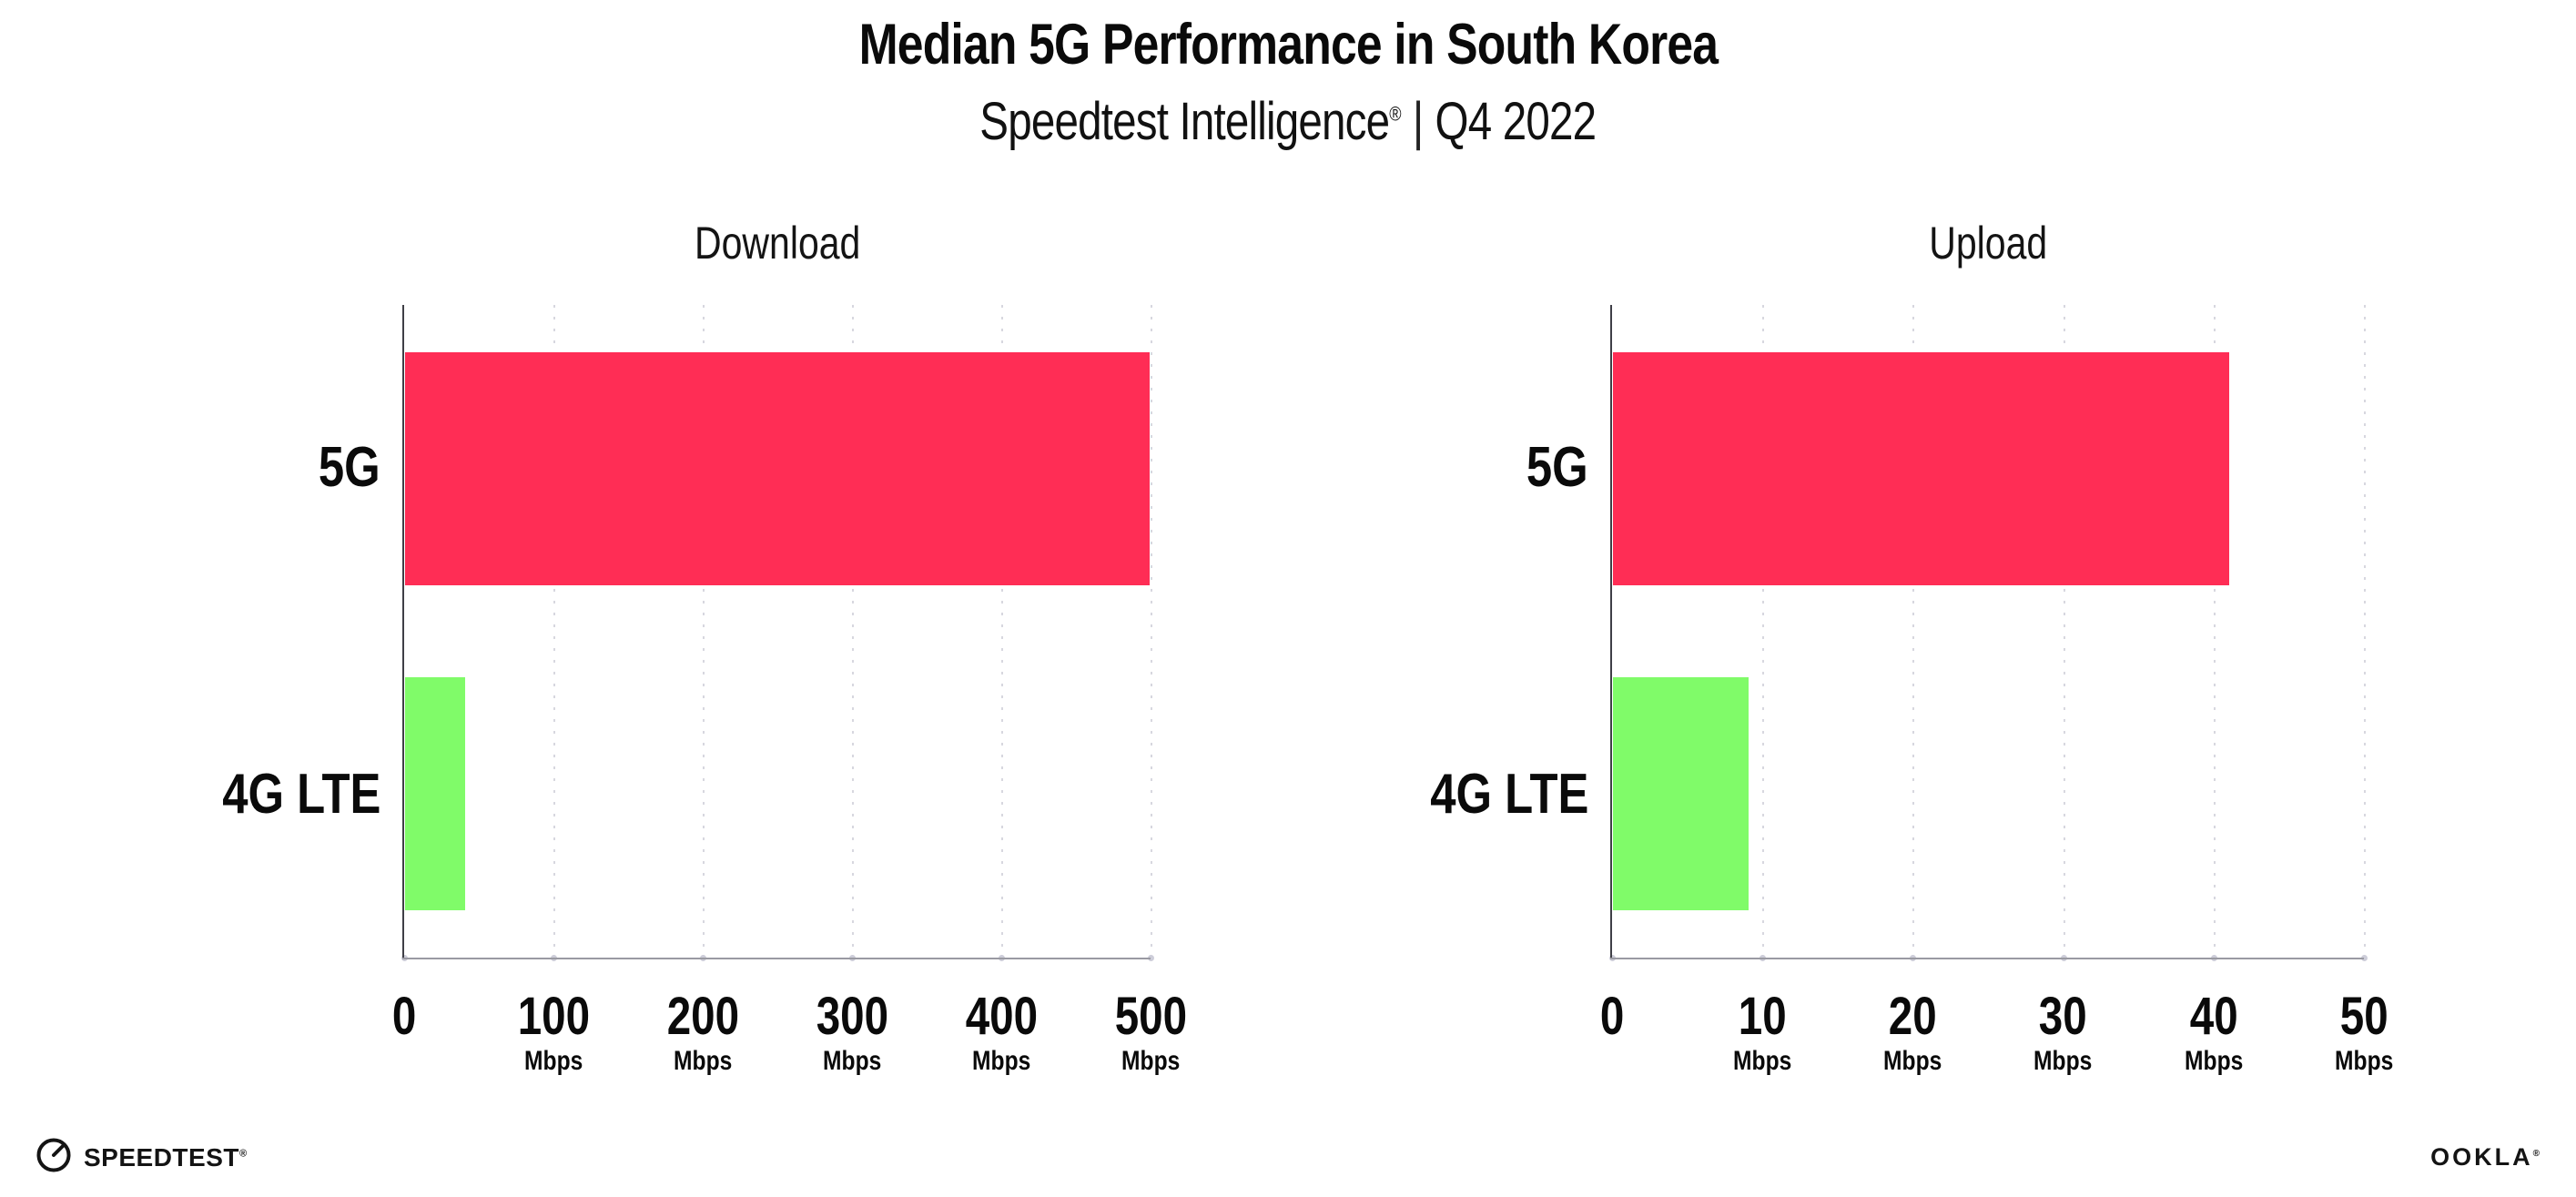  I want to click on ookla-wordmark-text: OOKLA, so click(2481, 1157).